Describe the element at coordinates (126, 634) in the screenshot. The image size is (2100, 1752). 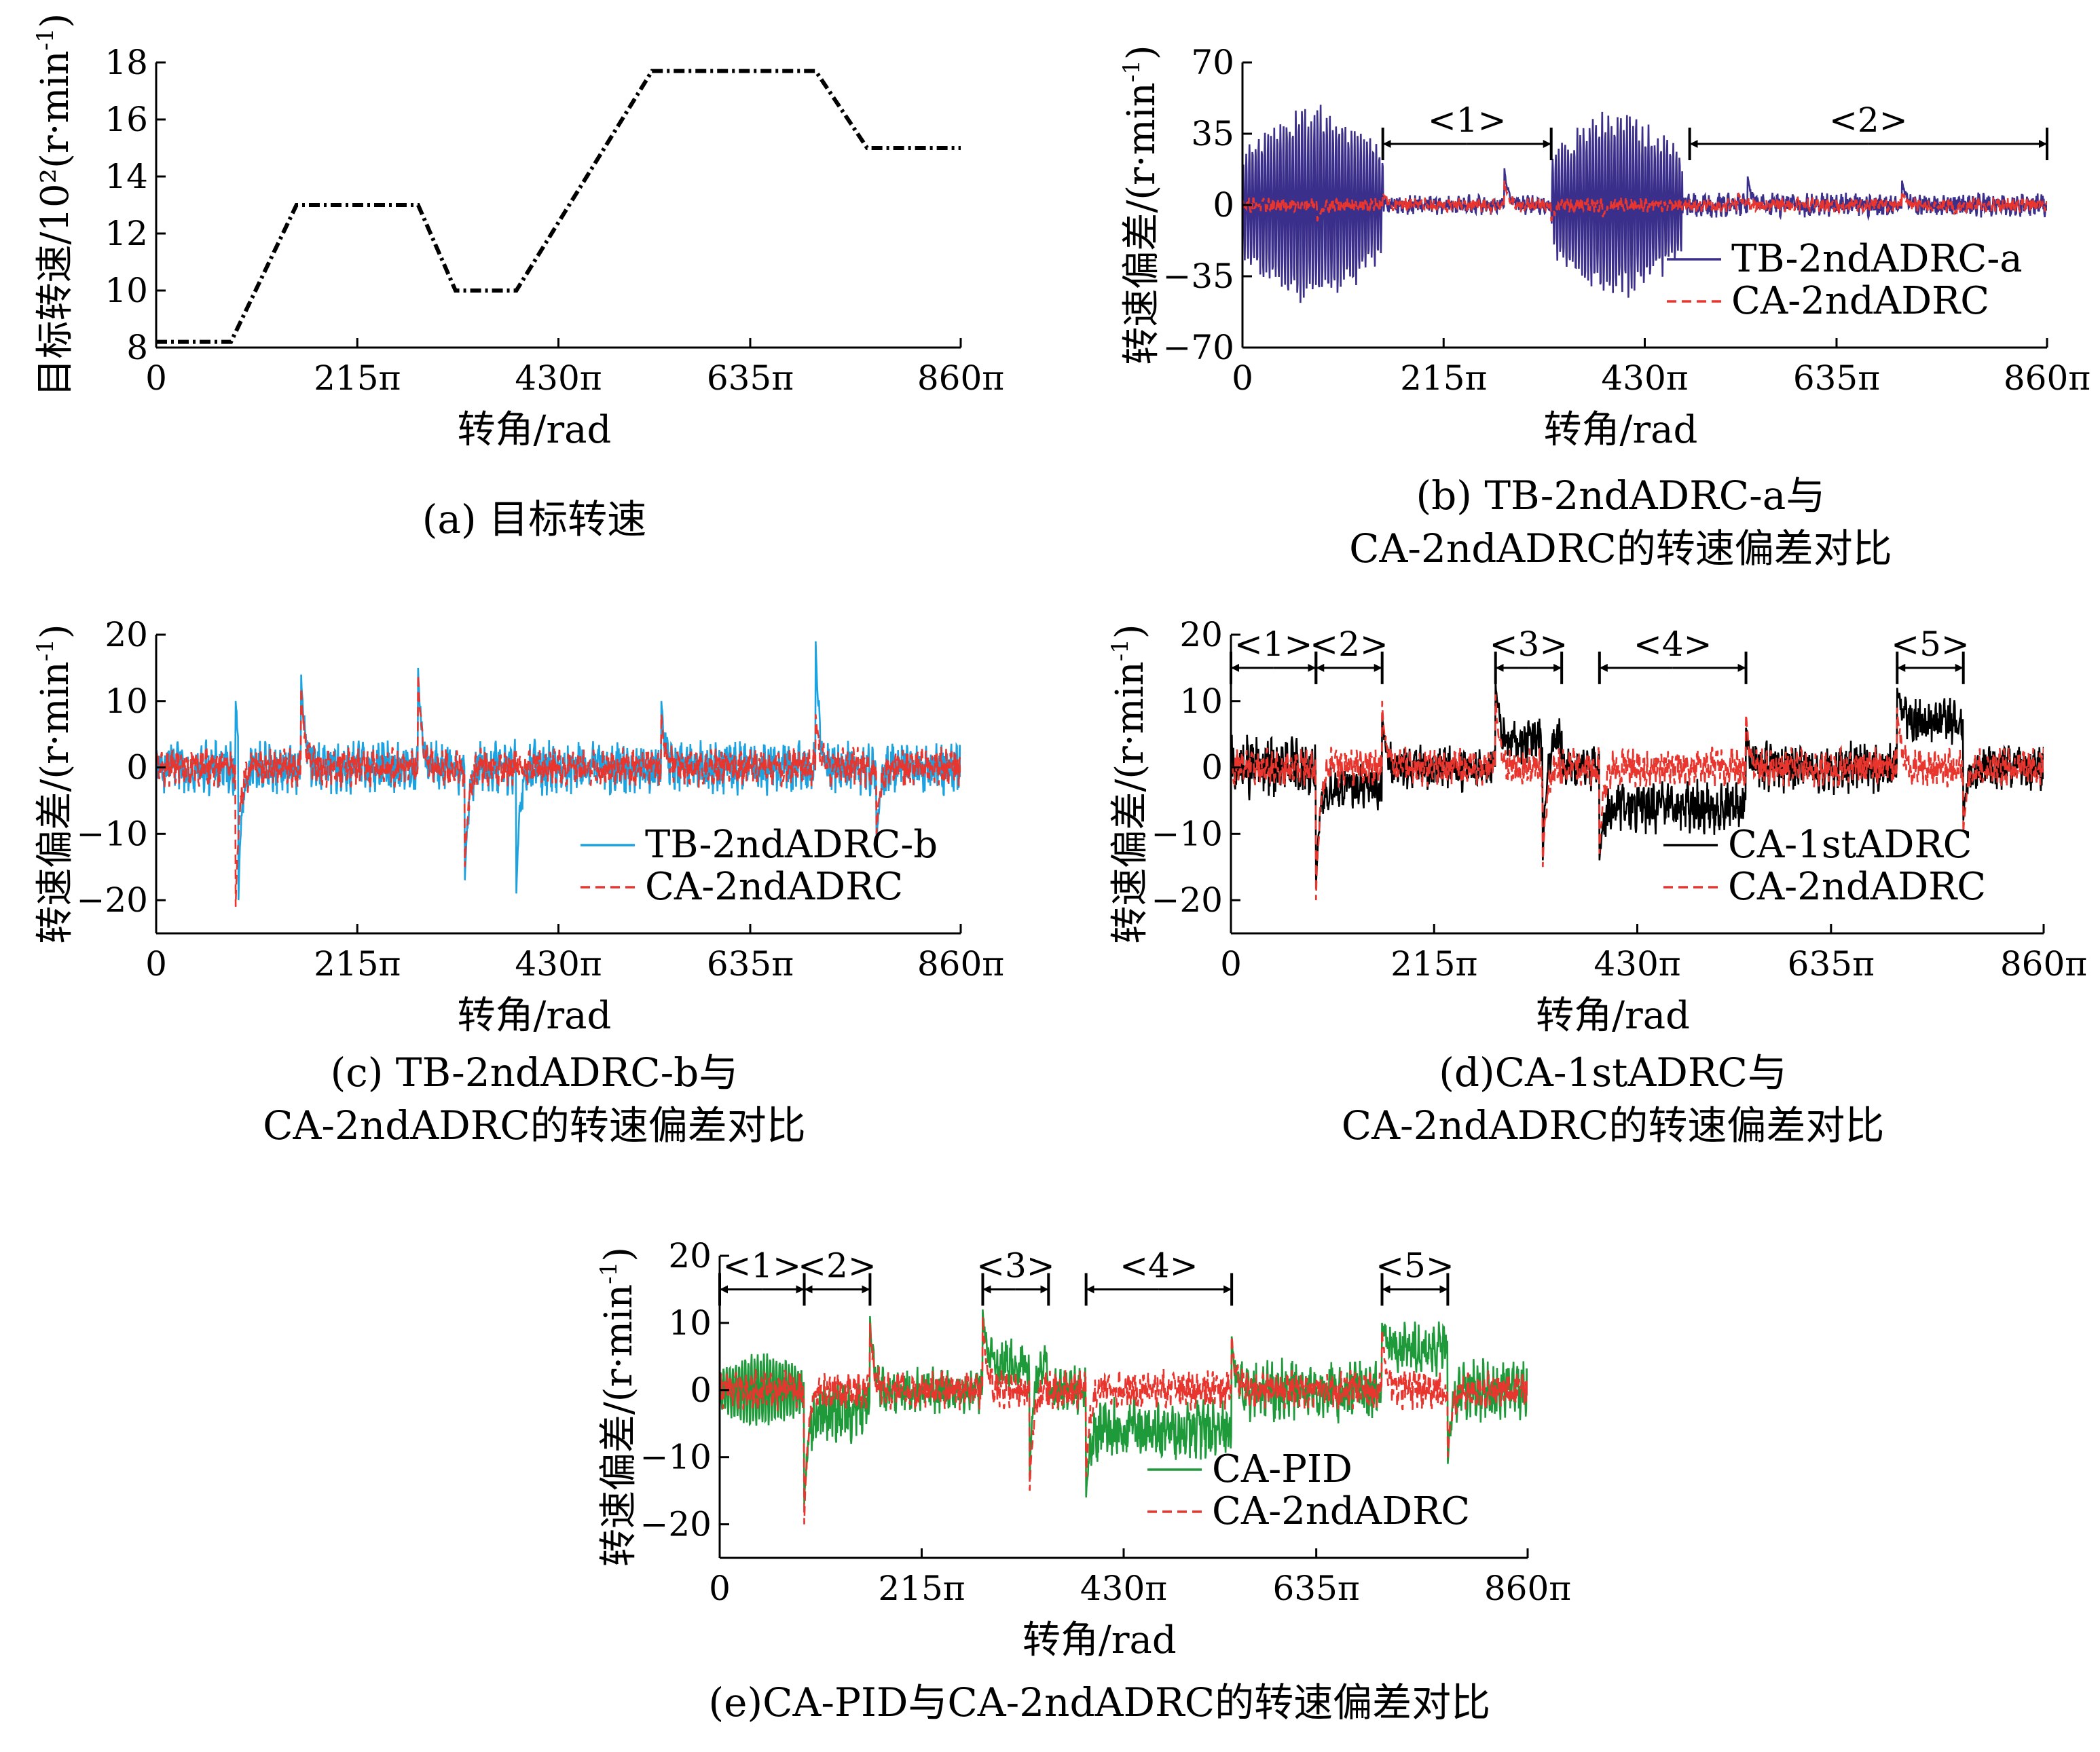
I see `y-tick-label: 20` at that location.